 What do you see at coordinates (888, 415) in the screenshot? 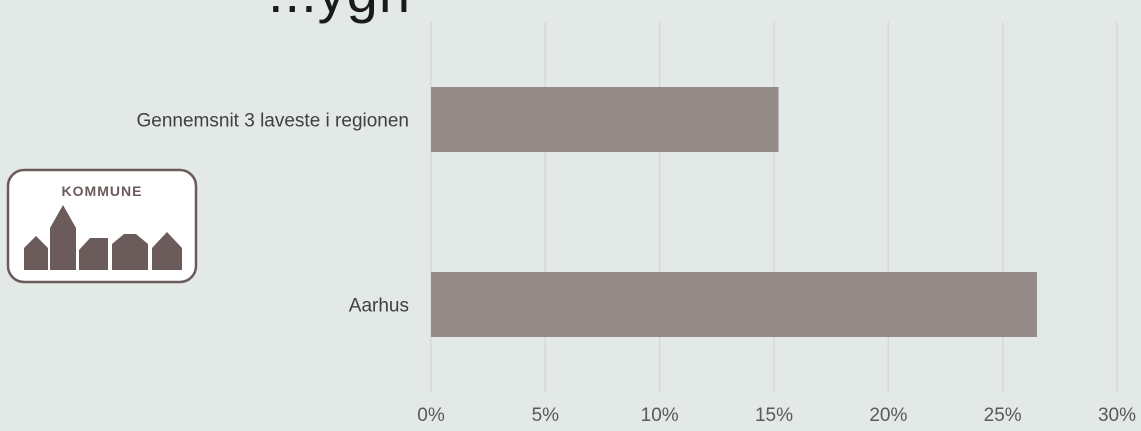
I see `x-tick-label: 20%` at bounding box center [888, 415].